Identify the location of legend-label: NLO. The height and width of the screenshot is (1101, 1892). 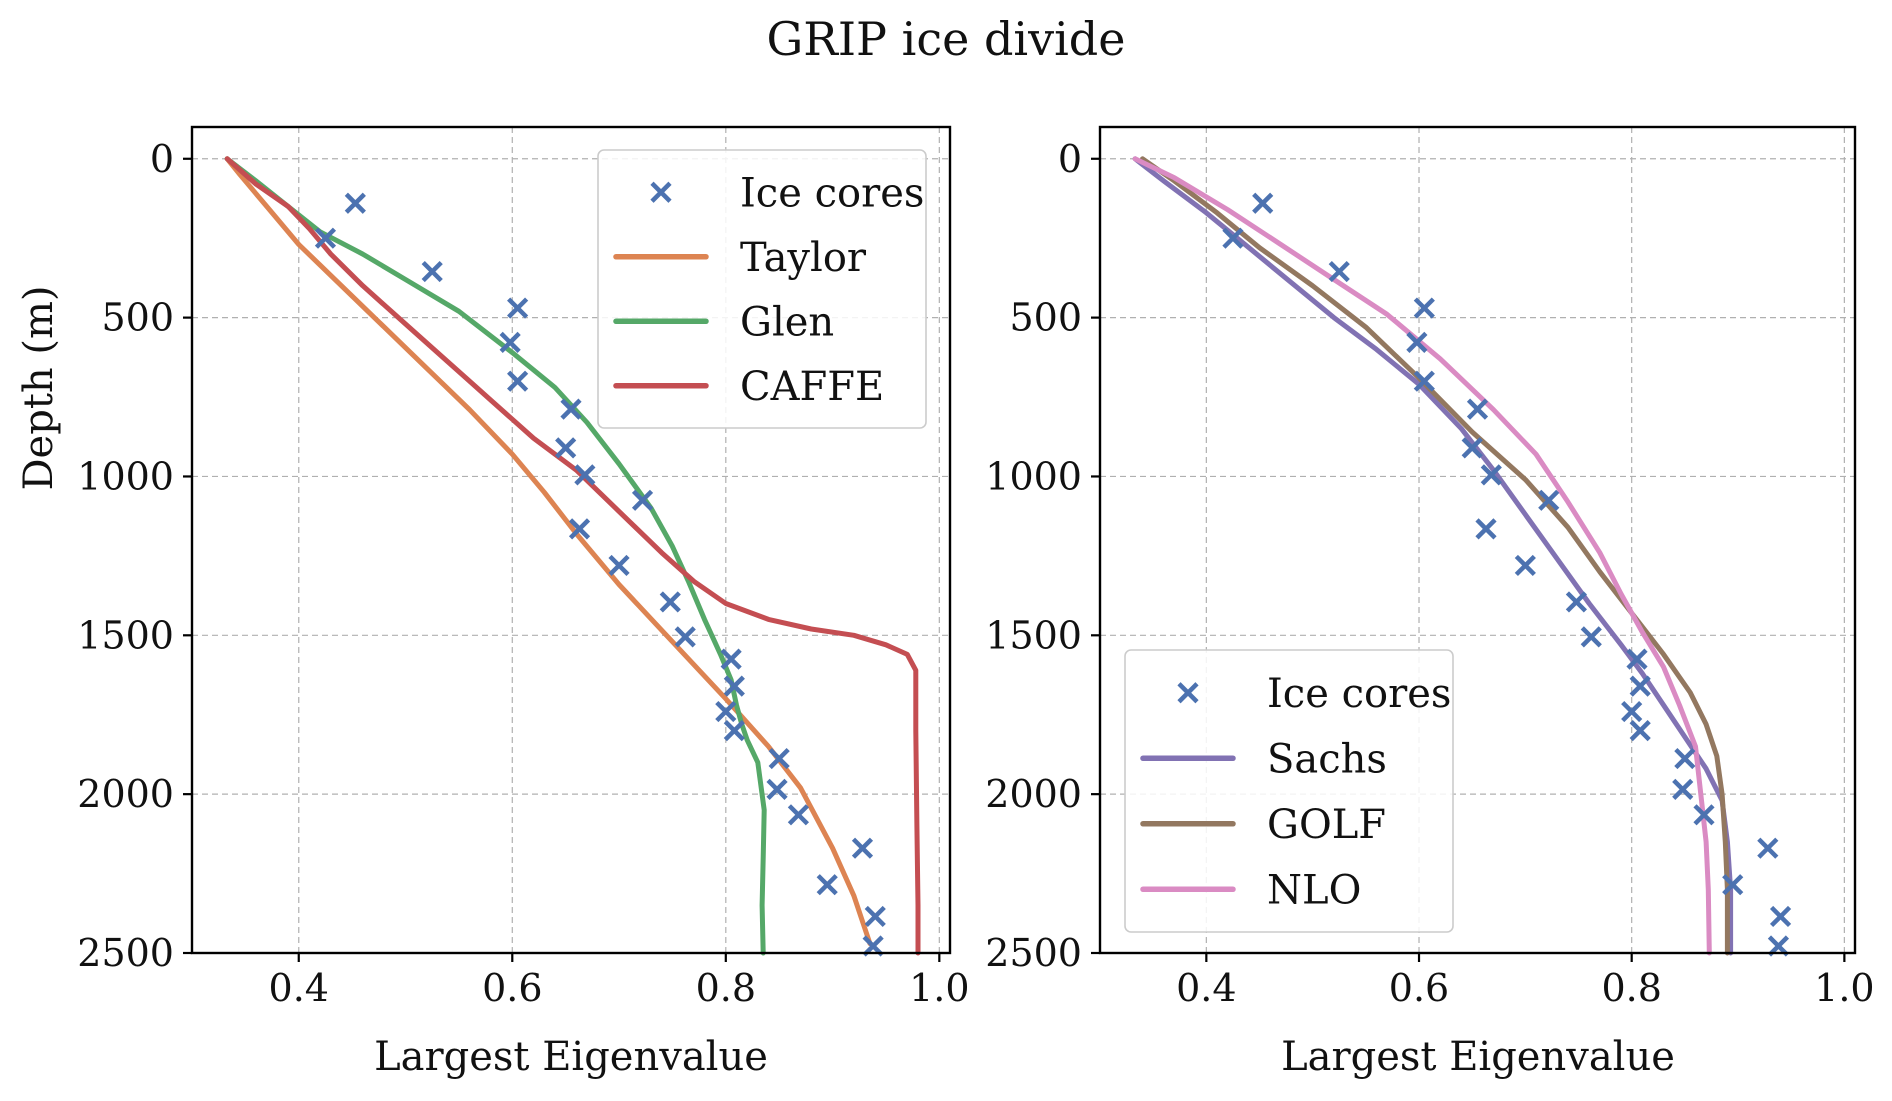
(1314, 890).